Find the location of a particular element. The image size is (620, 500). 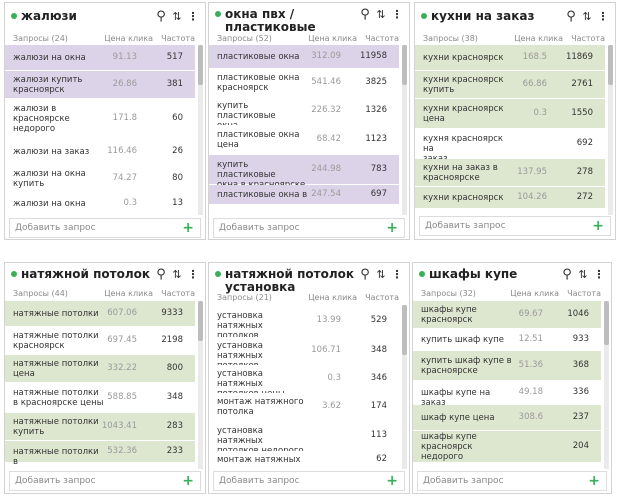

query-row: кухни красноярск купить 66.86 2761 is located at coordinates (510, 85).